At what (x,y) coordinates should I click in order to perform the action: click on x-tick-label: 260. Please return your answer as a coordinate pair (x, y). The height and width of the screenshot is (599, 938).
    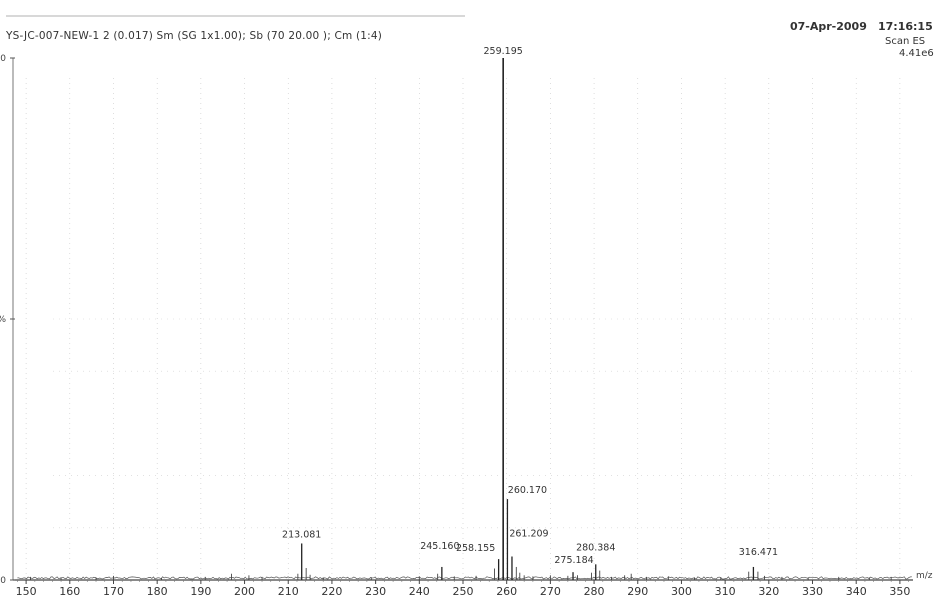
    Looking at the image, I should click on (506, 591).